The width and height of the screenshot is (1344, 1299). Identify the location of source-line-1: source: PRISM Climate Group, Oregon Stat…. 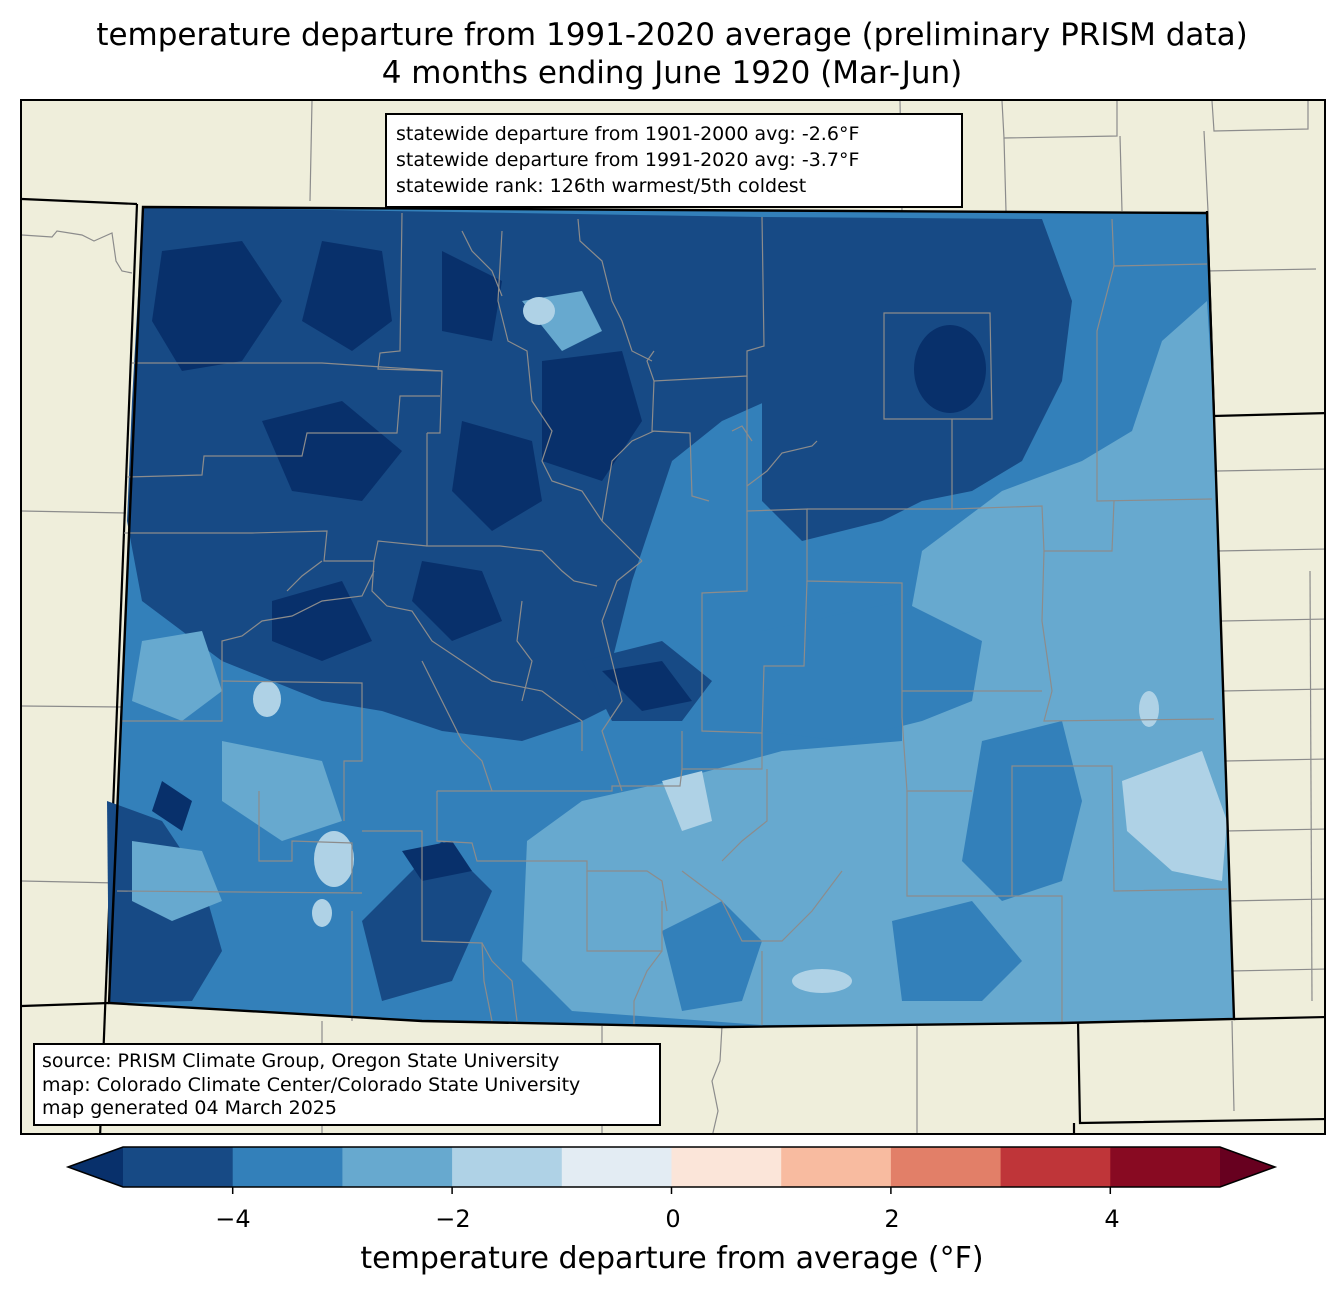
(301, 1061).